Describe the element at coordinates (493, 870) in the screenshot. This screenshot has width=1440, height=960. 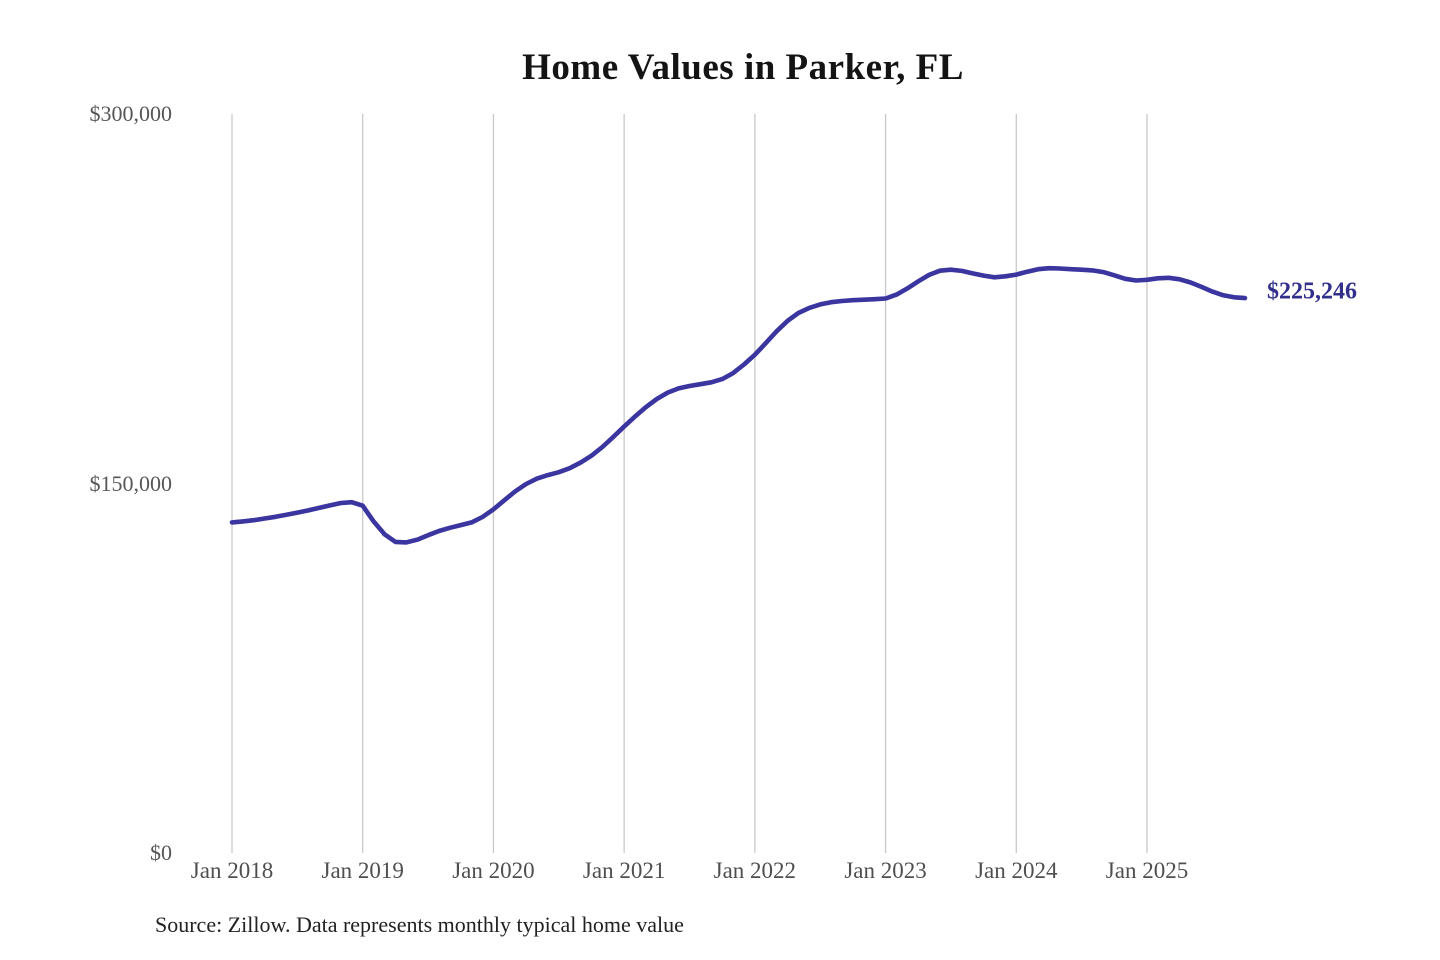
I see `x-tick-label: Jan 2020` at that location.